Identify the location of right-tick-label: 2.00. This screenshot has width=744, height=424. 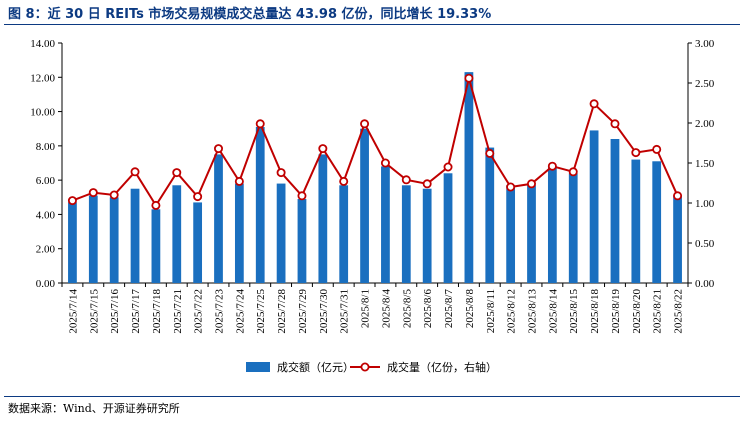
(705, 124).